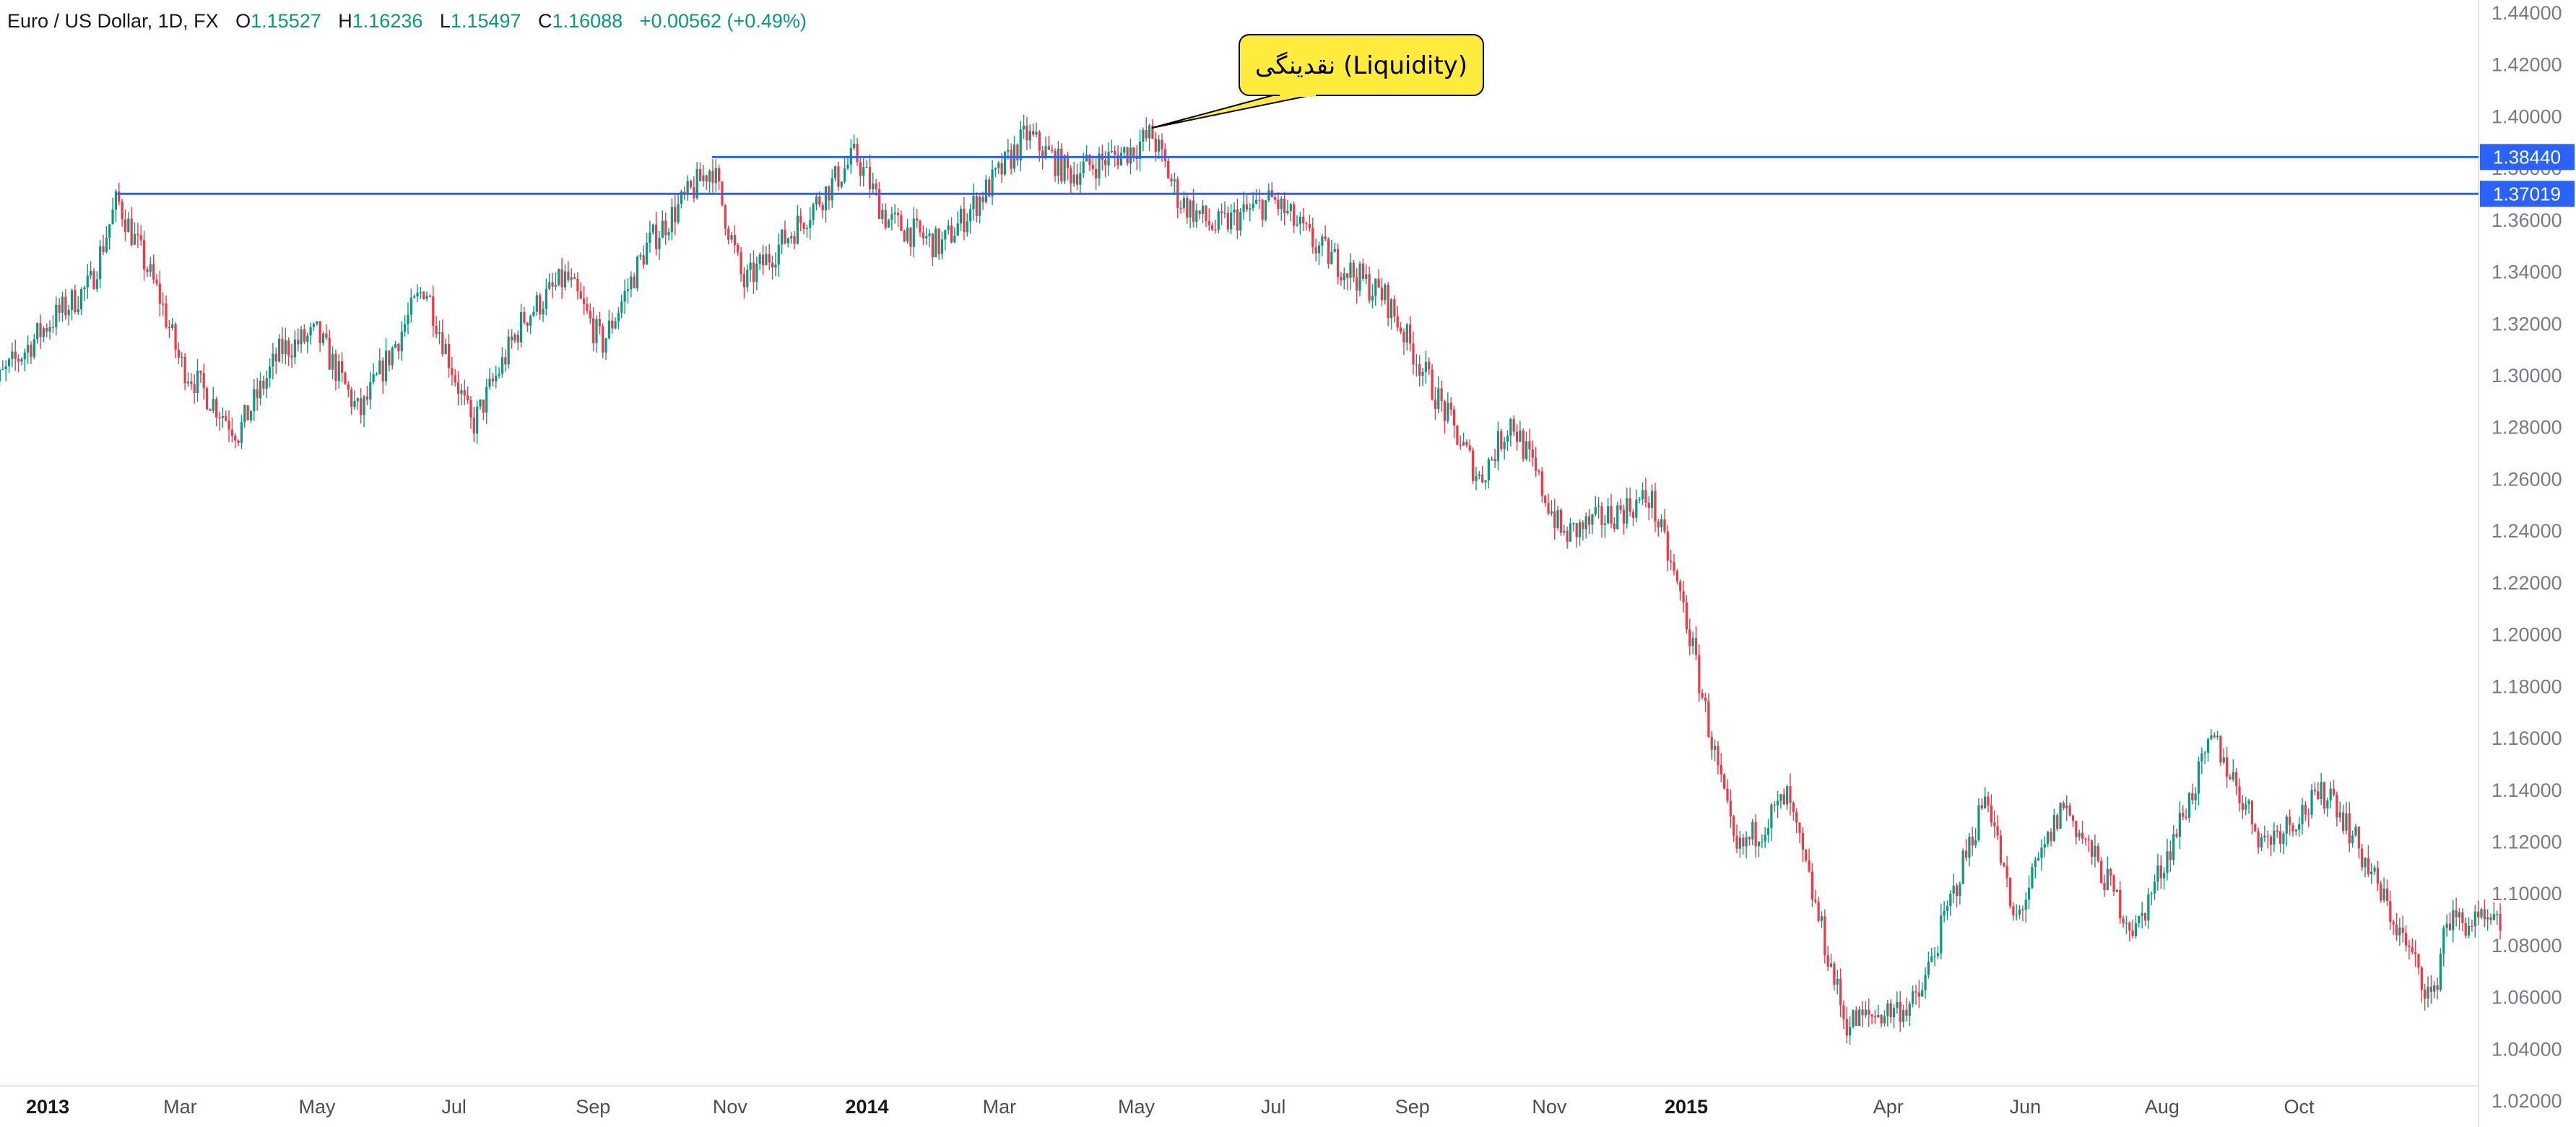 The height and width of the screenshot is (1127, 2576). What do you see at coordinates (2527, 194) in the screenshot?
I see `level-price-badge` at bounding box center [2527, 194].